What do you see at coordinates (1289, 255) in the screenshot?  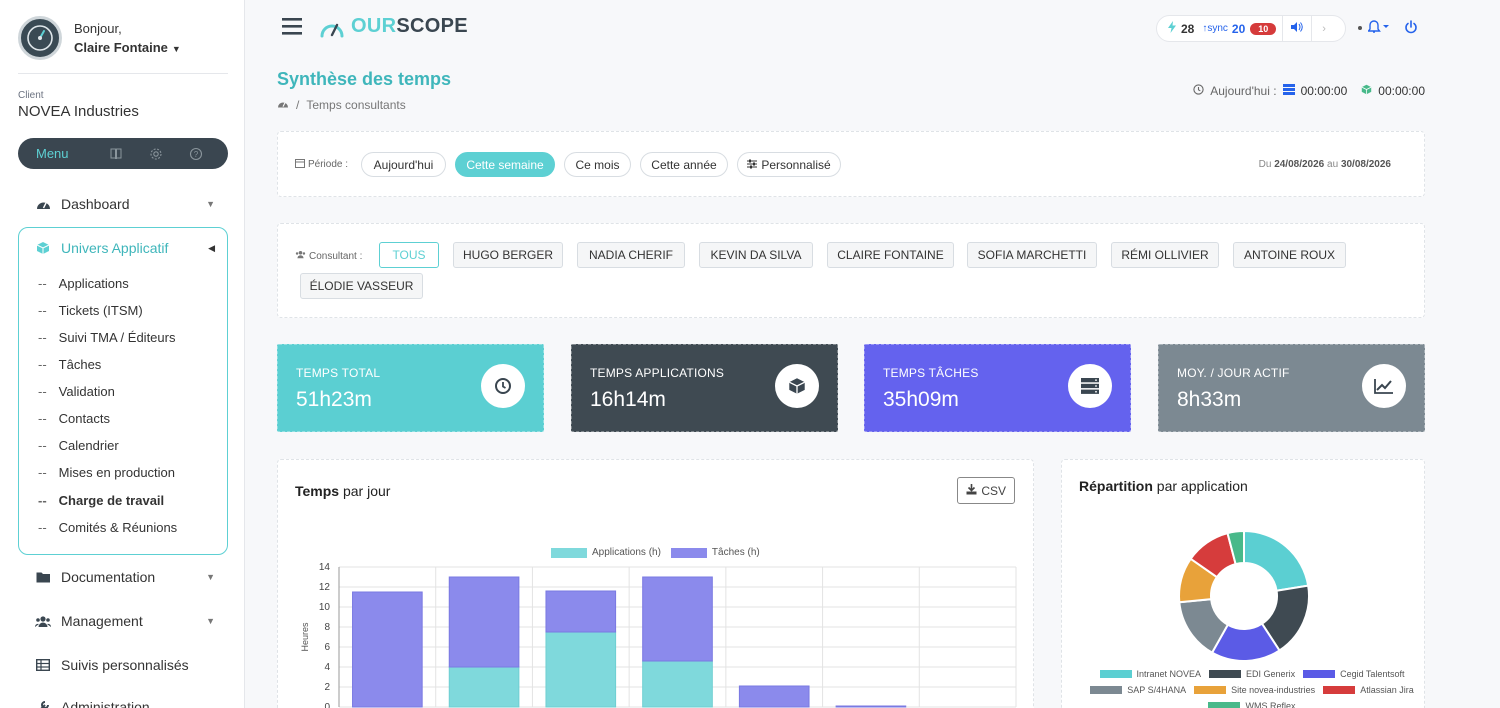 I see `consultant-button: ANTOINE ROUX` at bounding box center [1289, 255].